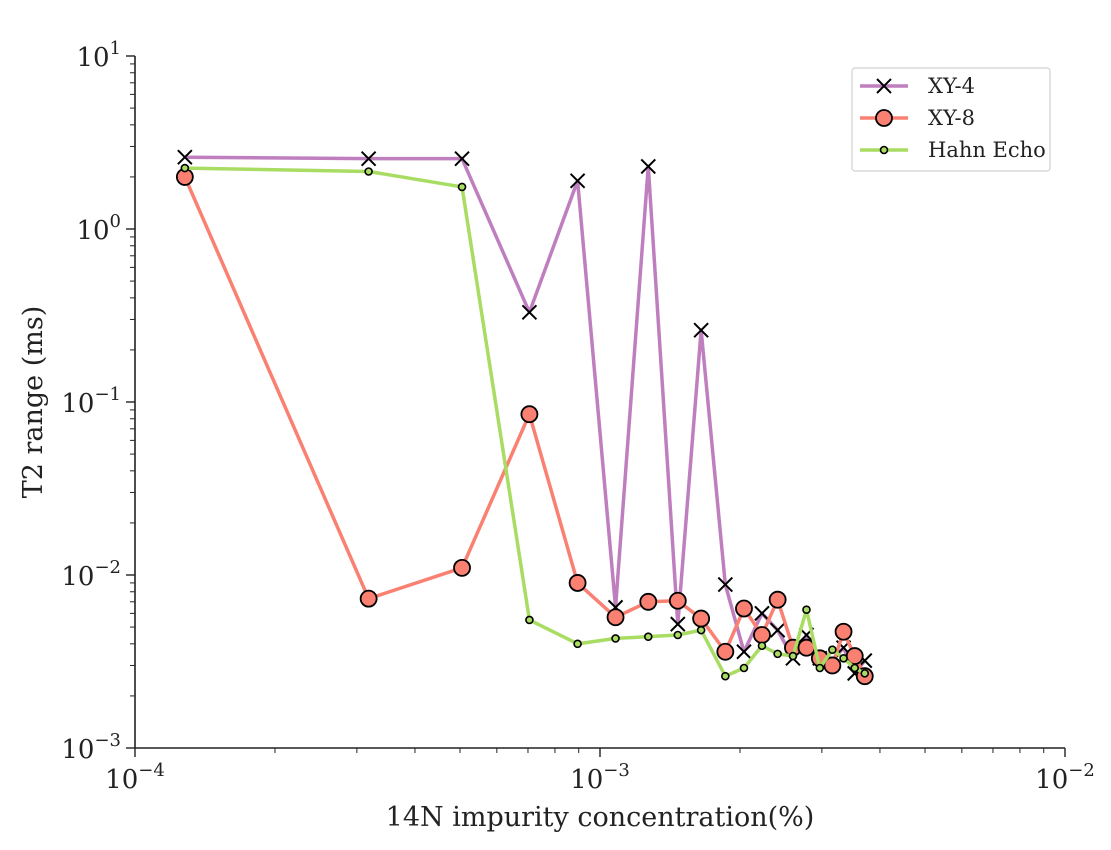 The width and height of the screenshot is (1111, 850). What do you see at coordinates (98, 55) in the screenshot?
I see `y-tick-label: 10¹` at bounding box center [98, 55].